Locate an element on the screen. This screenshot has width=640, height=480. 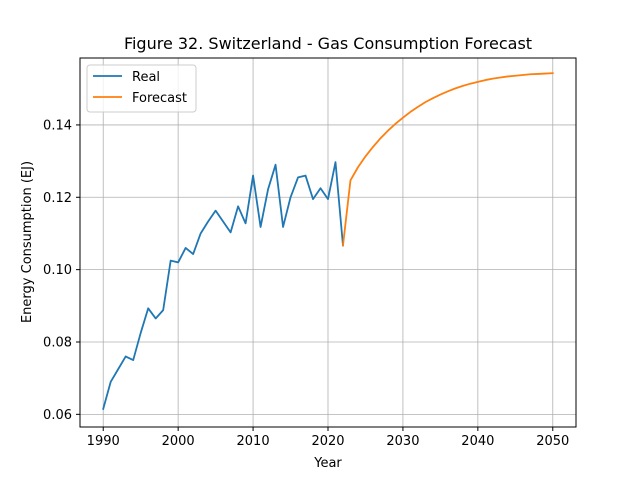
x-tick-label: 1990 is located at coordinates (103, 441).